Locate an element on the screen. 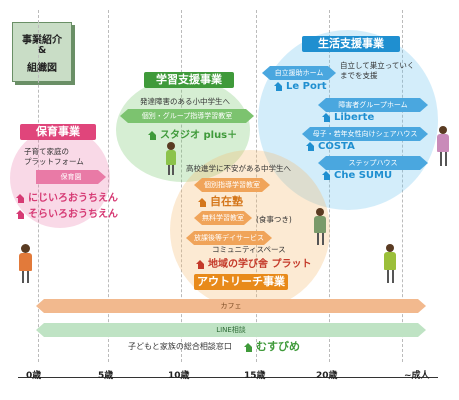 The image size is (459, 400). title-line-1: 事業紹介 is located at coordinates (42, 40).